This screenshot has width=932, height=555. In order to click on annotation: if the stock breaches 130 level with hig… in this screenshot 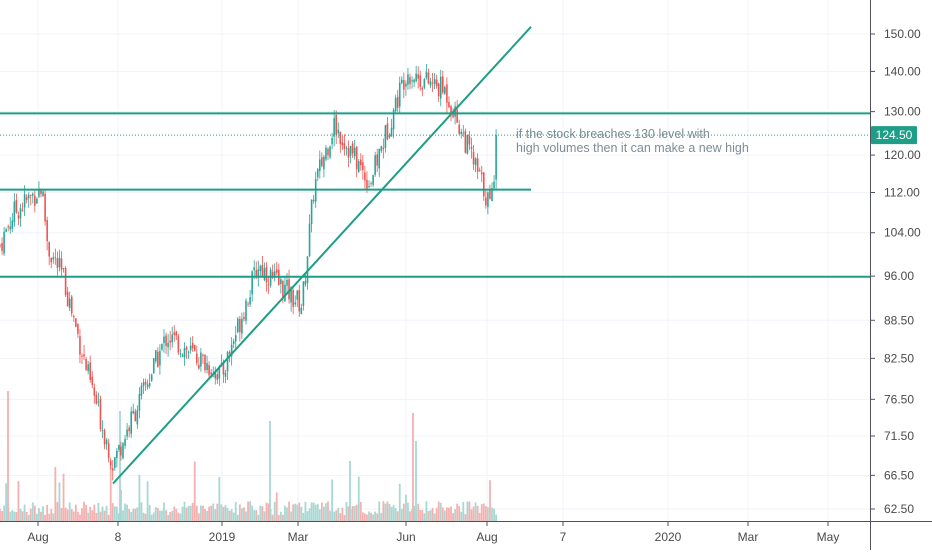, I will do `click(632, 141)`.